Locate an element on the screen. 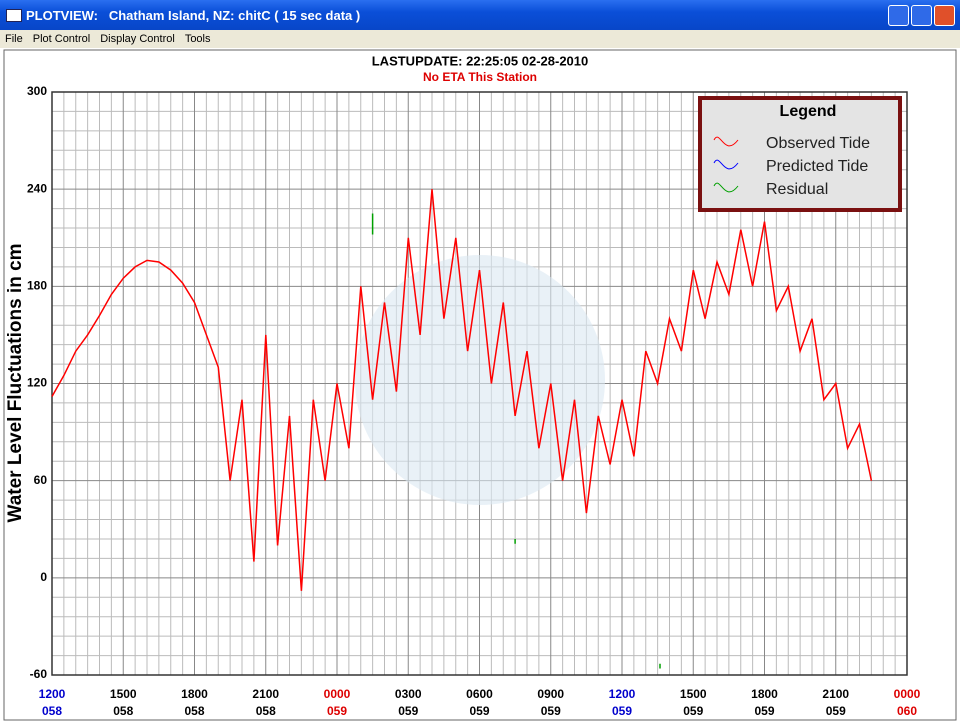 The width and height of the screenshot is (960, 722). x-tick-label: 0600 is located at coordinates (479, 694).